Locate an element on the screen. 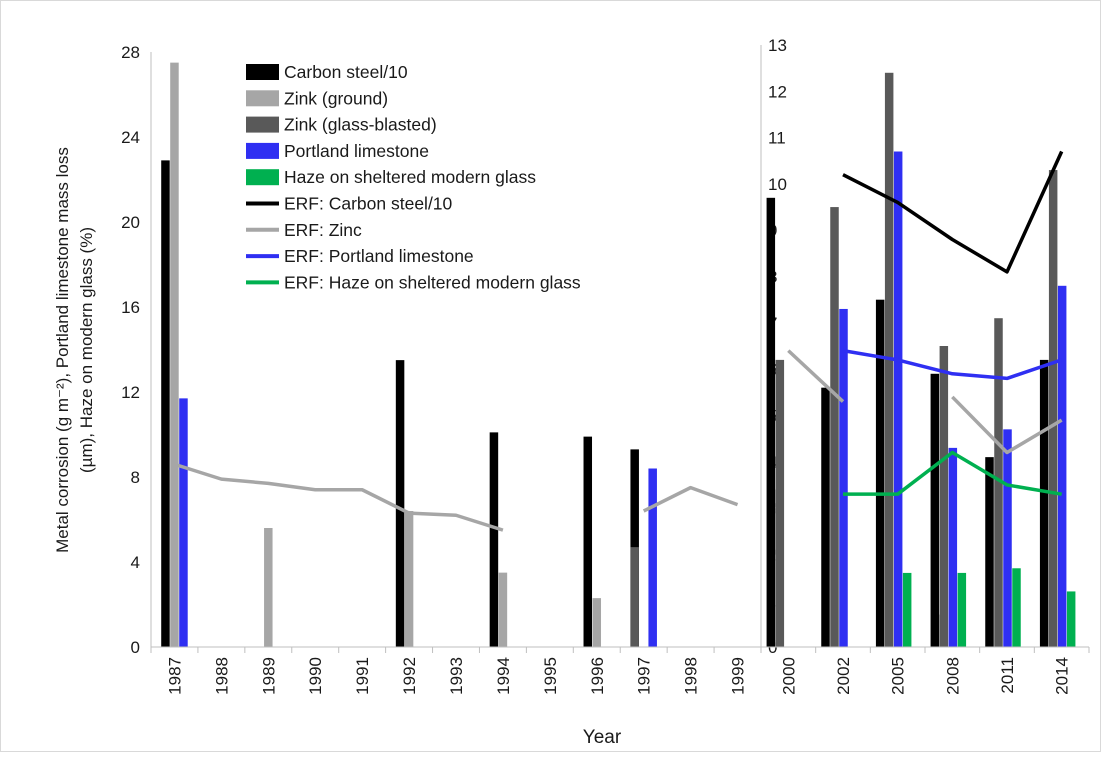 The width and height of the screenshot is (1101, 757). legend-label: ERF: Haze on sheltered modern glass is located at coordinates (432, 282).